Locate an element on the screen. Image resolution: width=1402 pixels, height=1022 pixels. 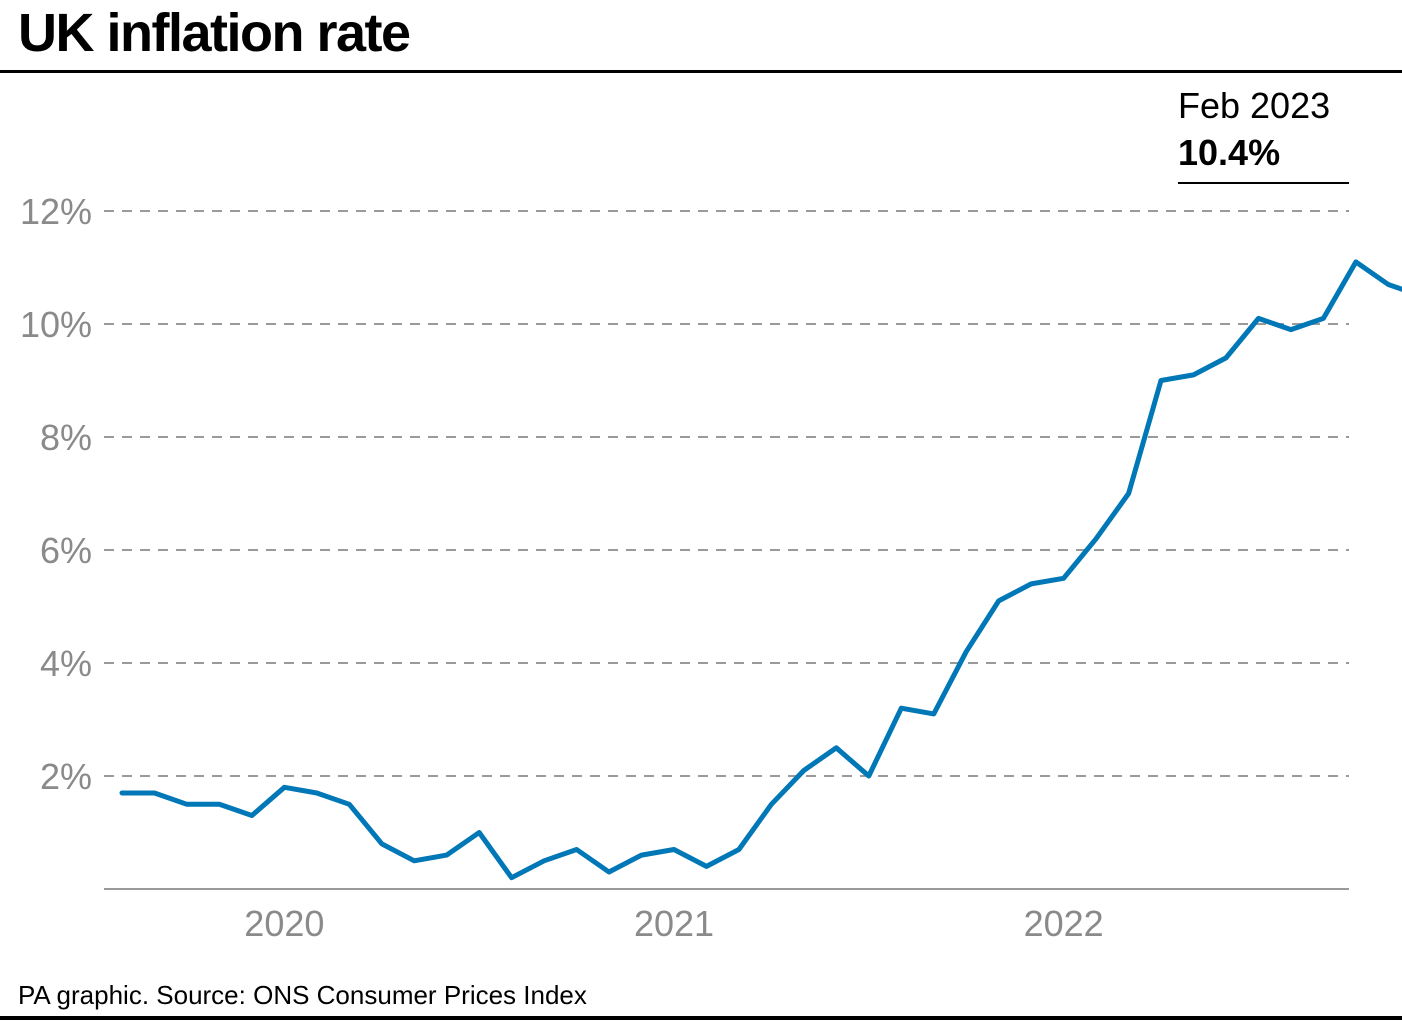
y-tick-label: 6% is located at coordinates (66, 550).